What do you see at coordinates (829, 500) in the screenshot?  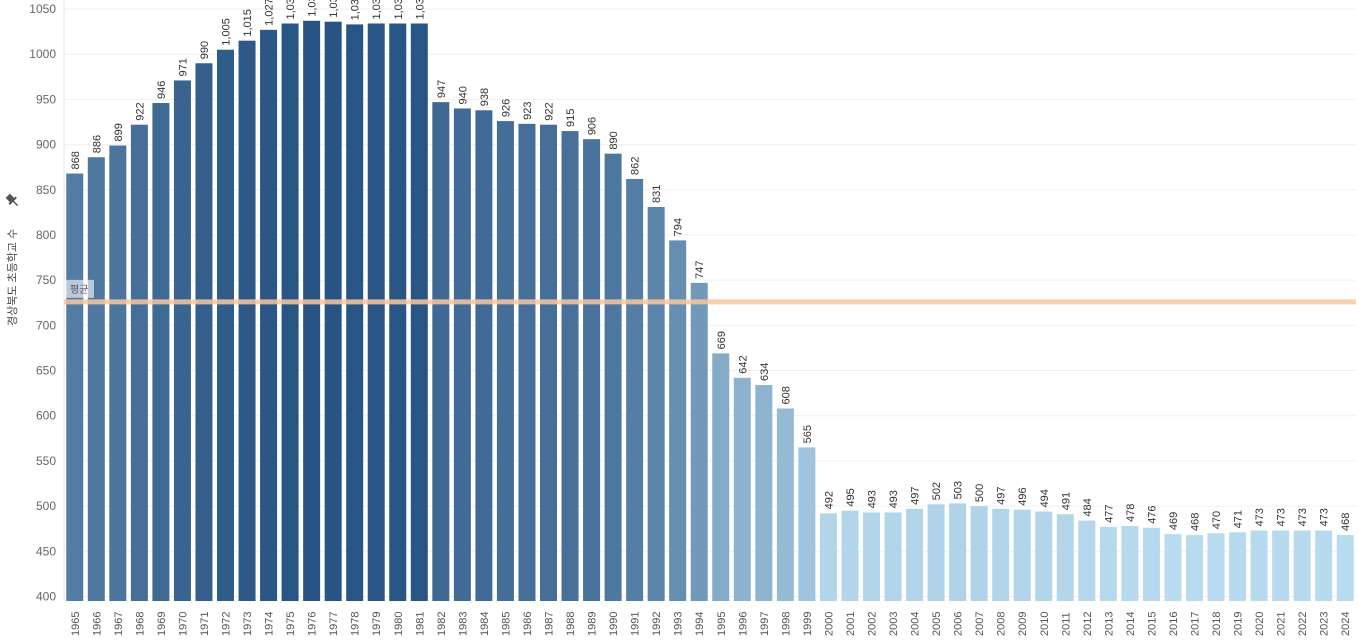 I see `data-label: 492` at bounding box center [829, 500].